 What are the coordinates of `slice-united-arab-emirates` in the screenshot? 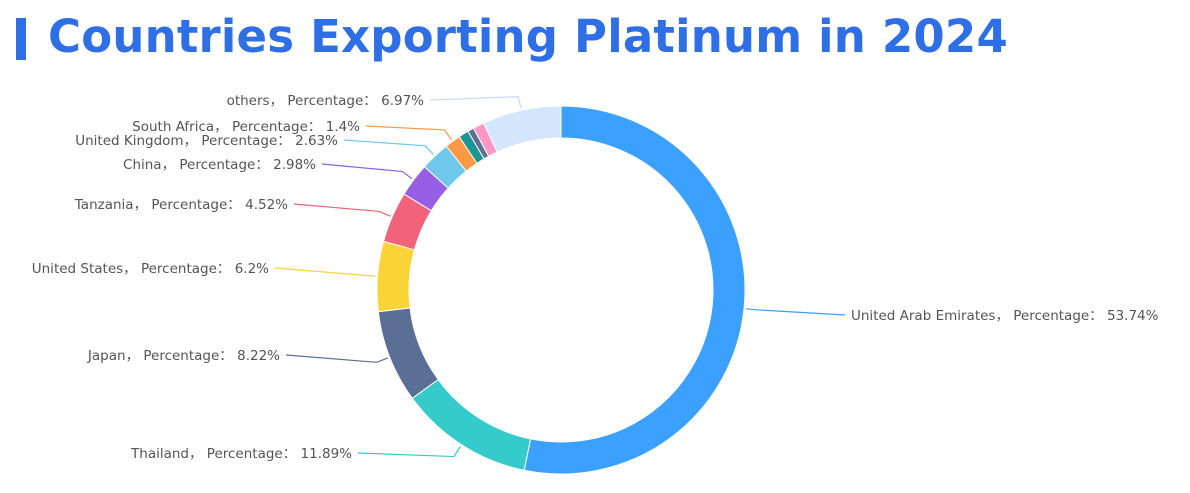 It's located at (634, 290).